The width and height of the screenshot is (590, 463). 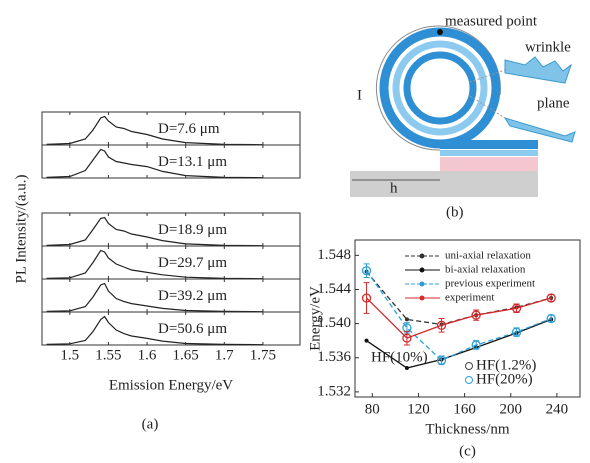 I want to click on roll-diagram, so click(x=463, y=111).